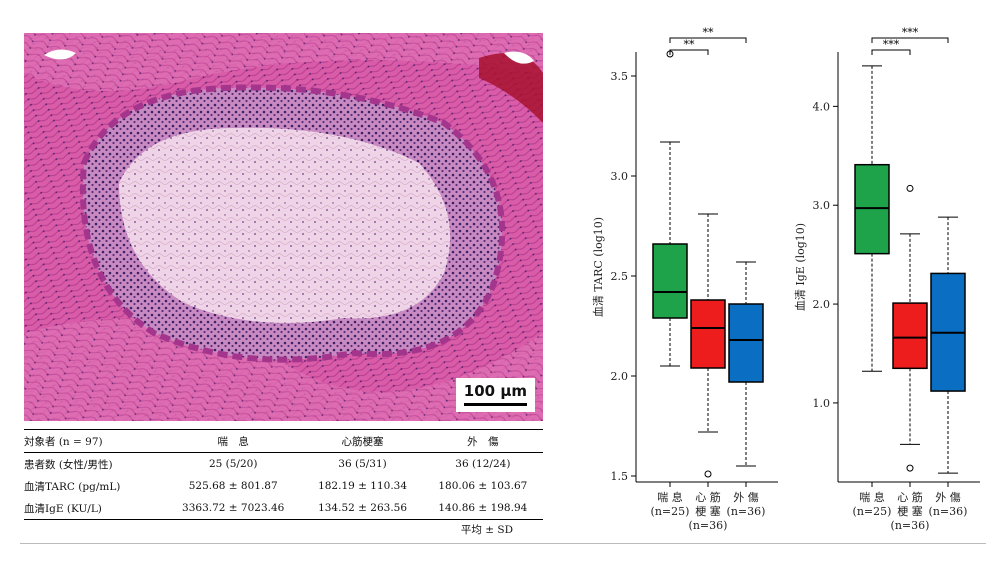 This screenshot has width=1000, height=563. I want to click on scale-bar: 100 µm, so click(495, 395).